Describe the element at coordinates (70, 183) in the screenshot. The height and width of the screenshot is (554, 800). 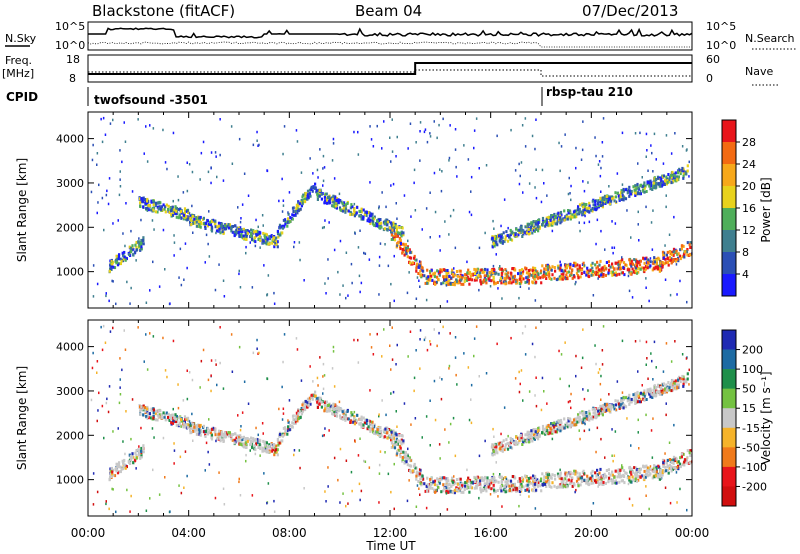
I see `y-tick-label: 3000` at that location.